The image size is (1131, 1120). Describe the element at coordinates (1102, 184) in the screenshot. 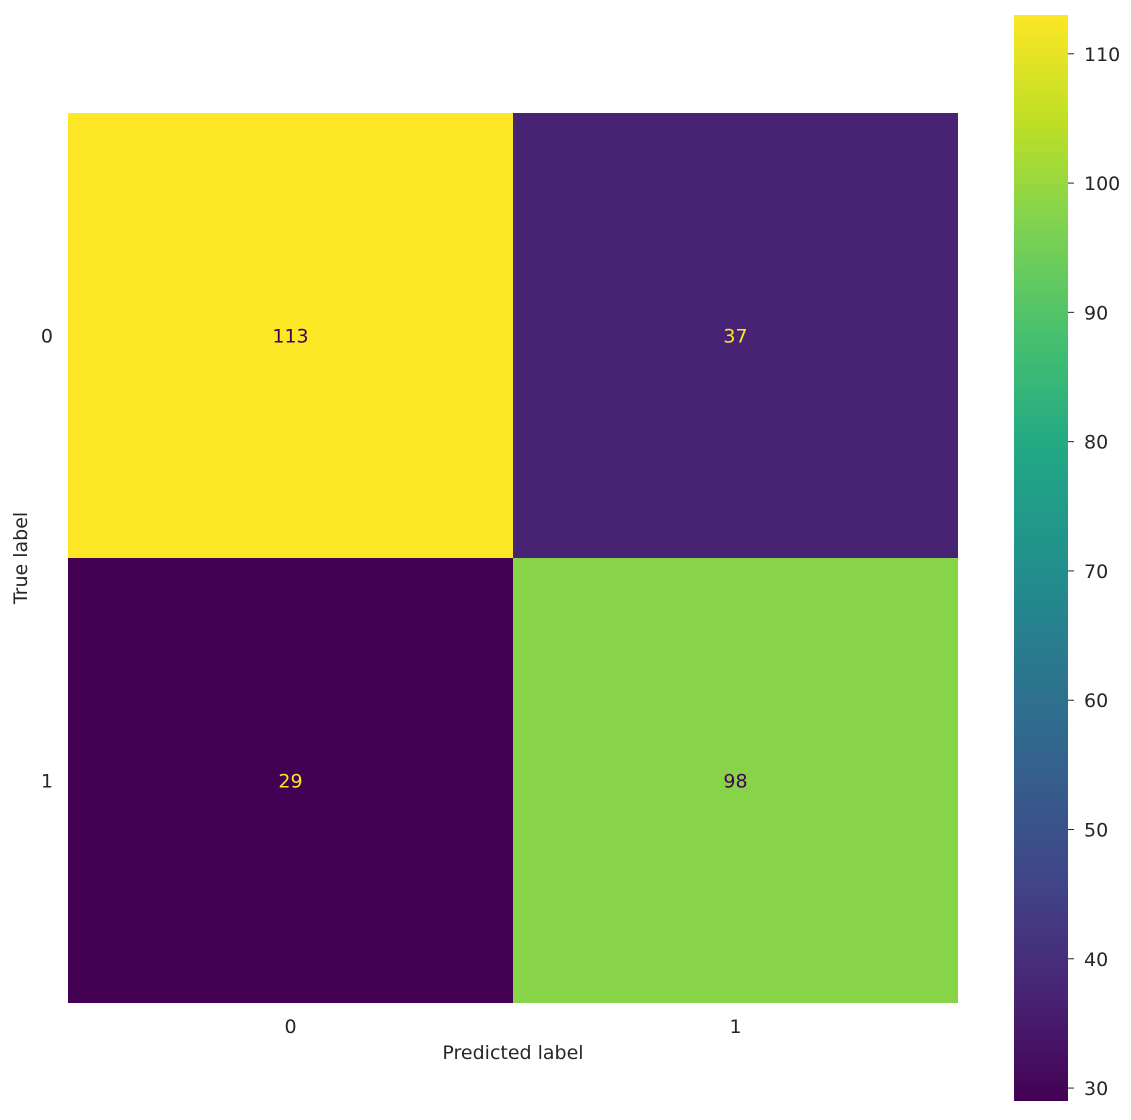

I see `colorbar-tick-label: 100` at that location.